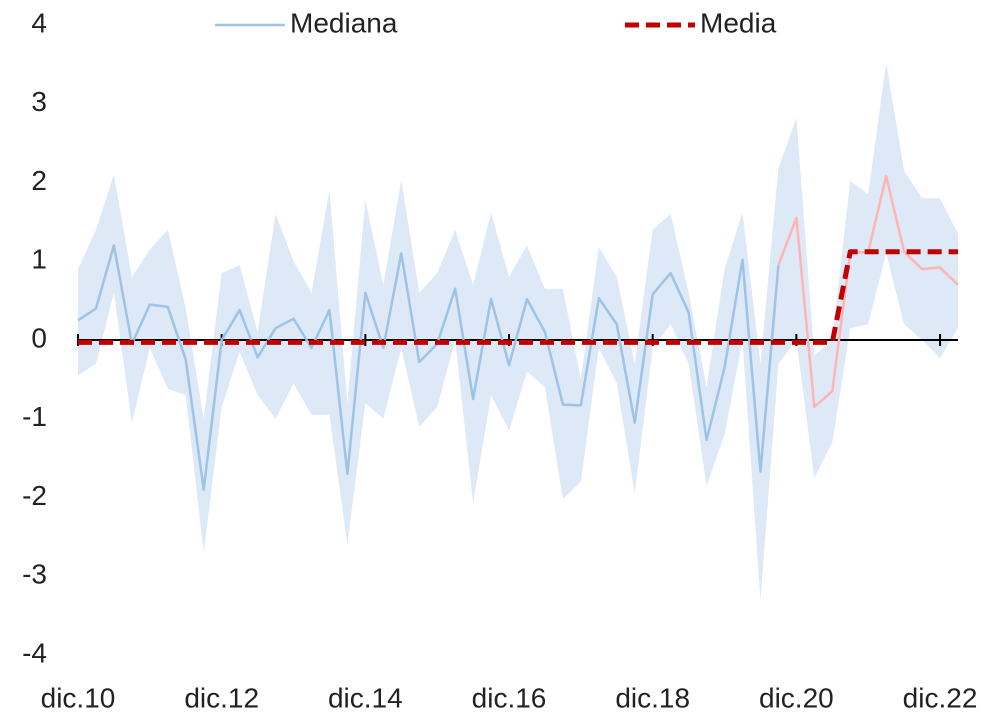 The image size is (987, 719). Describe the element at coordinates (940, 697) in the screenshot. I see `x-tick-label: dic.22` at that location.